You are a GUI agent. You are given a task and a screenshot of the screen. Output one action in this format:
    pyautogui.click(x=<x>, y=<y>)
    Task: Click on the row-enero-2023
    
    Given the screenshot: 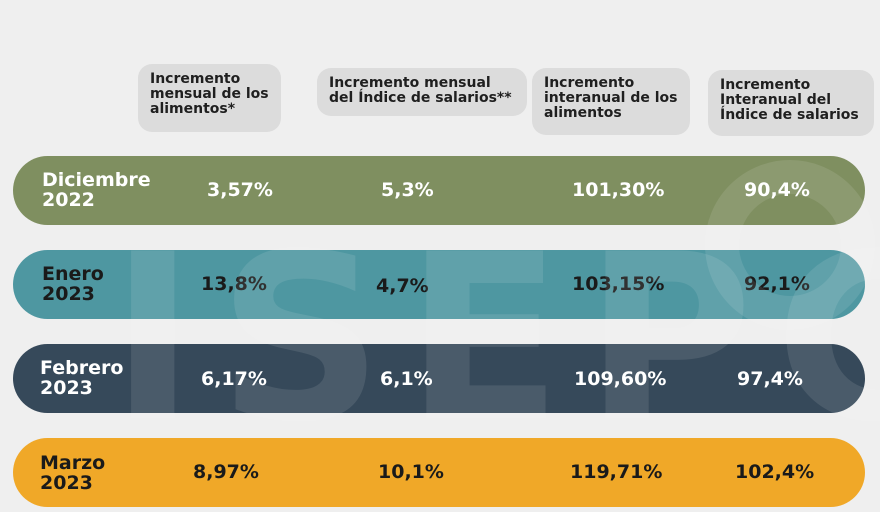 What is the action you would take?
    pyautogui.click(x=439, y=284)
    